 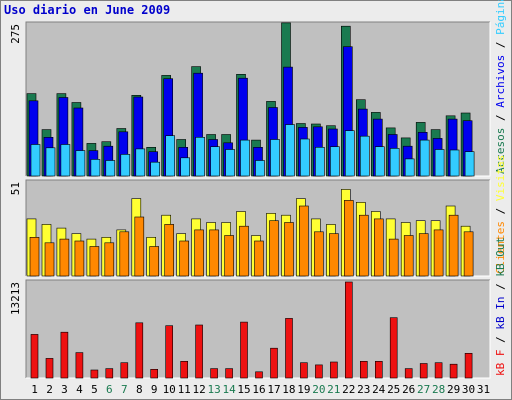 What do you see at coordinates (64, 389) in the screenshot?
I see `x-tick-day-3: 3` at bounding box center [64, 389].